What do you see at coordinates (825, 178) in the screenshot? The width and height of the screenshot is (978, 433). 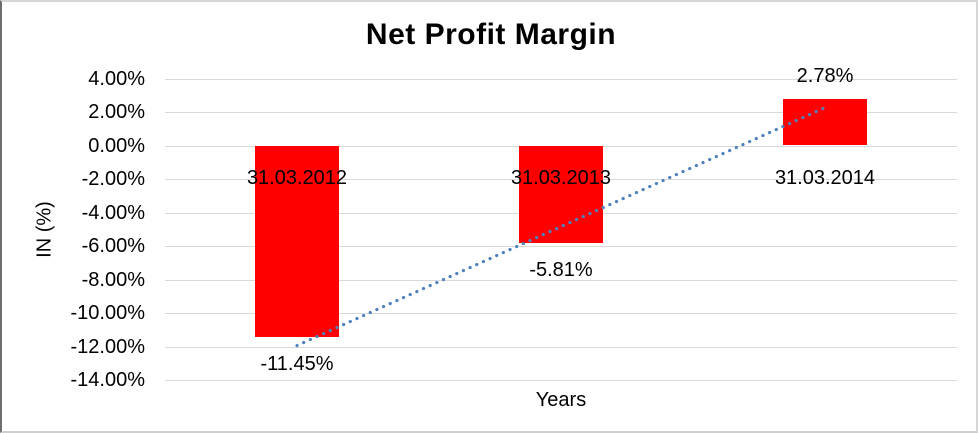 I see `category-label: 31.03.2014` at bounding box center [825, 178].